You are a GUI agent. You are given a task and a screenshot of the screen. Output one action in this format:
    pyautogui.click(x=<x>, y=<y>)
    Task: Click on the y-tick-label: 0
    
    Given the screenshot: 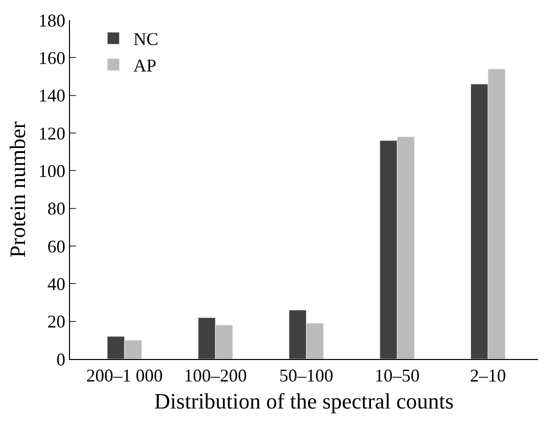 What is the action you would take?
    pyautogui.click(x=61, y=359)
    